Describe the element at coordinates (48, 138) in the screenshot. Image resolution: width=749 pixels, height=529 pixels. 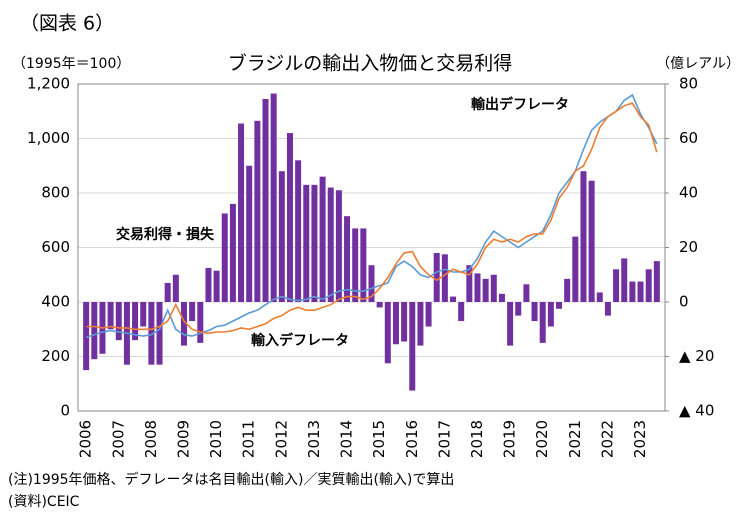
I see `y-tick-label: 1,000` at that location.